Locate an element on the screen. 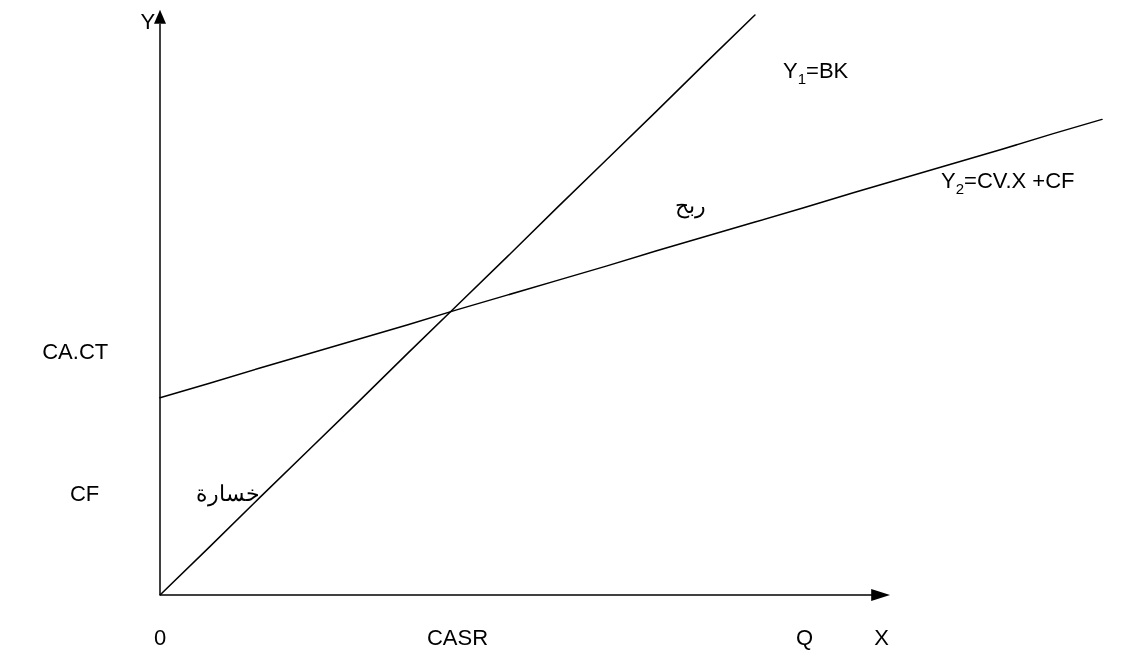 The image size is (1128, 660). series-label: Y$_{2}$=CV.X +CF is located at coordinates (1008, 182).